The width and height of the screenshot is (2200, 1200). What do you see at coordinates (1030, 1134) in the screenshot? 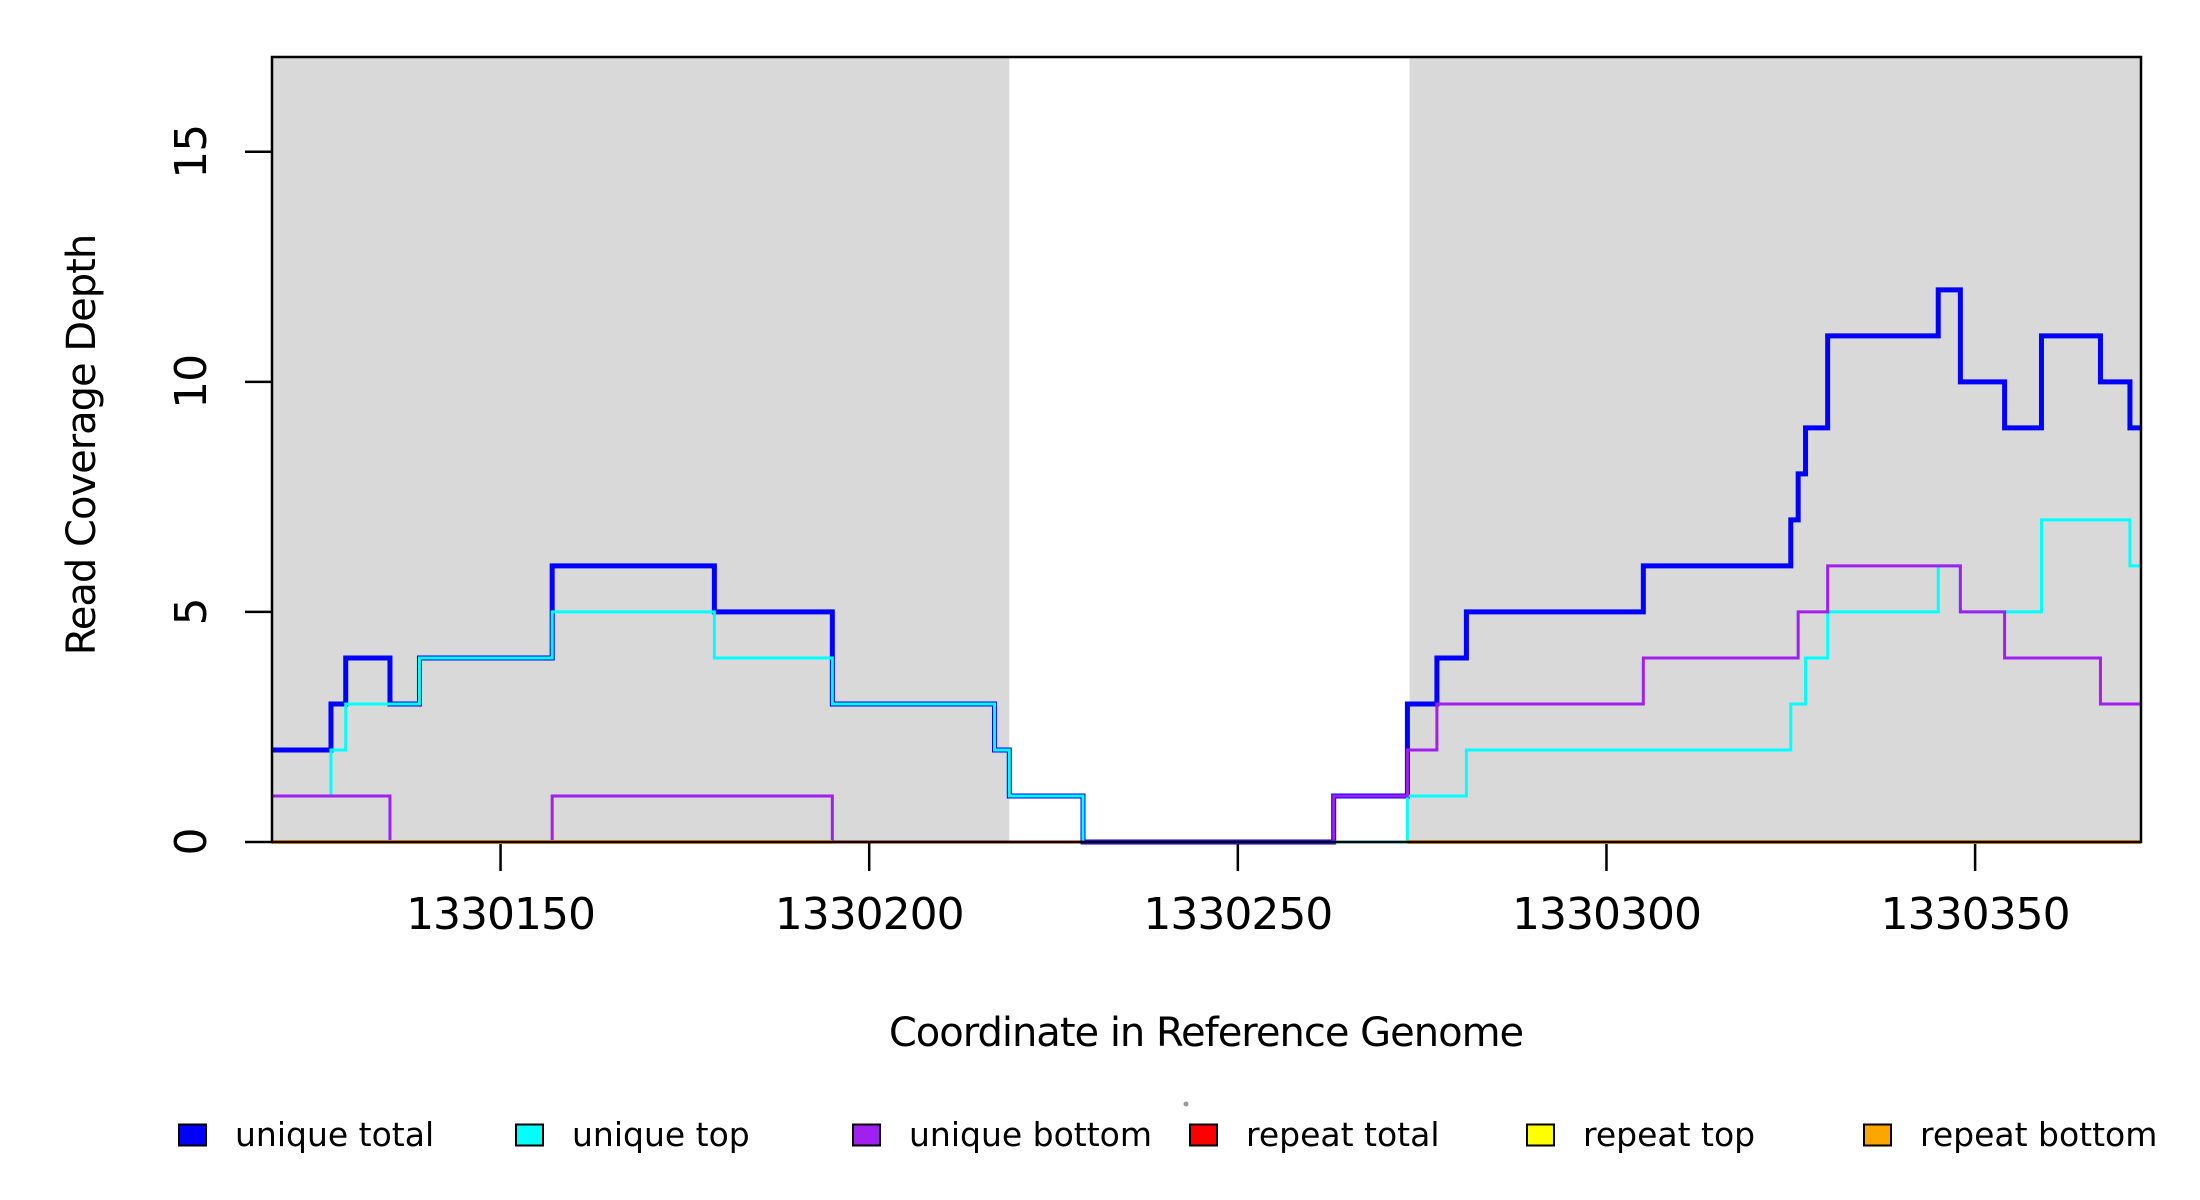
I see `legend-label-unique-bottom: unique bottom` at bounding box center [1030, 1134].